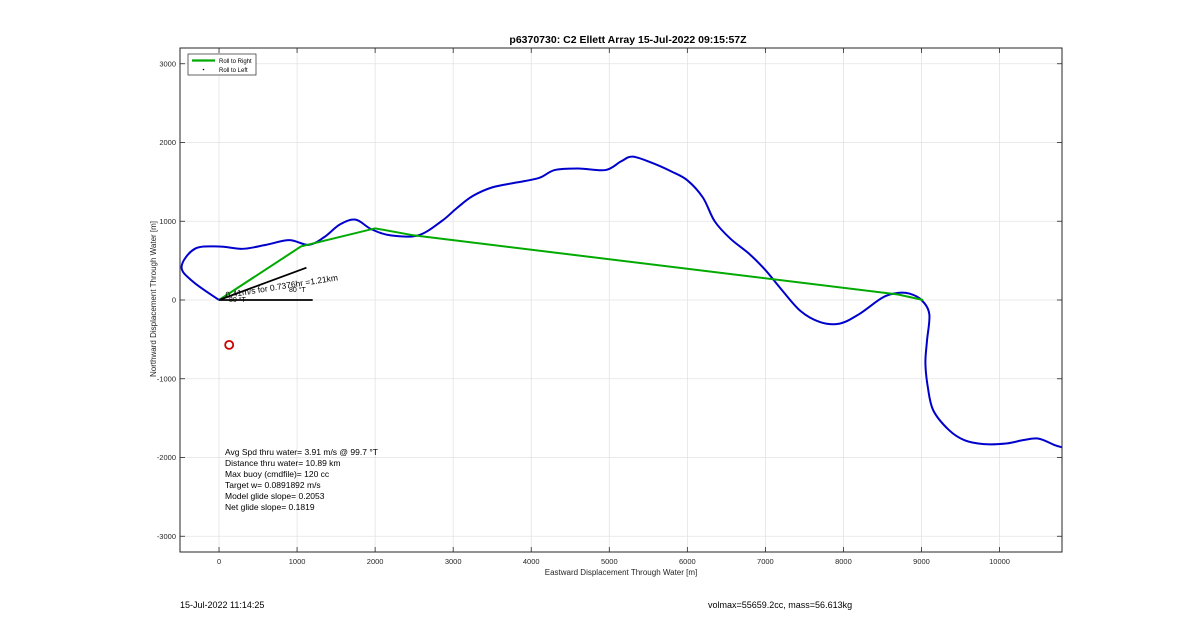 This screenshot has height=622, width=1200. What do you see at coordinates (166, 536) in the screenshot?
I see `y-tick-label: -3000` at bounding box center [166, 536].